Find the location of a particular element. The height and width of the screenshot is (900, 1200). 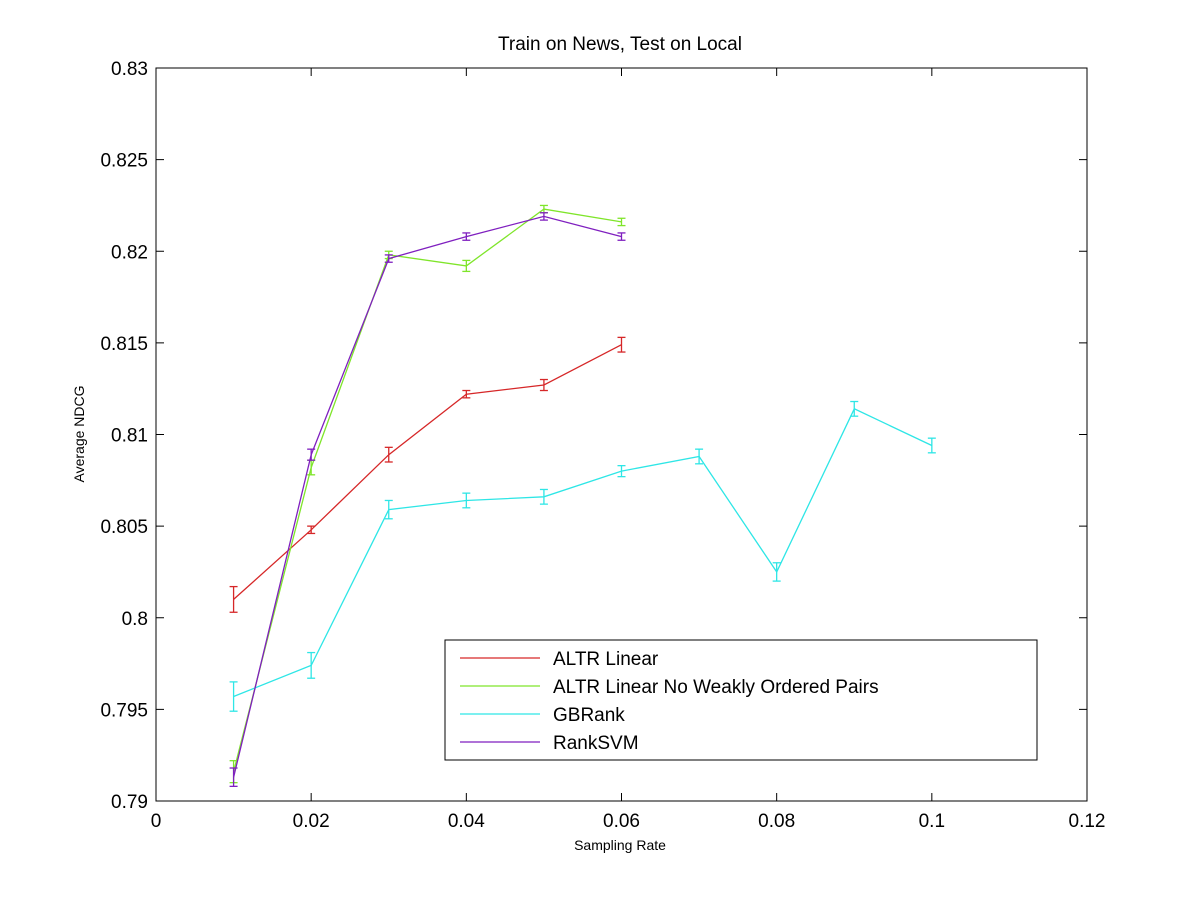

x-tick-label: 0.1 is located at coordinates (932, 821).